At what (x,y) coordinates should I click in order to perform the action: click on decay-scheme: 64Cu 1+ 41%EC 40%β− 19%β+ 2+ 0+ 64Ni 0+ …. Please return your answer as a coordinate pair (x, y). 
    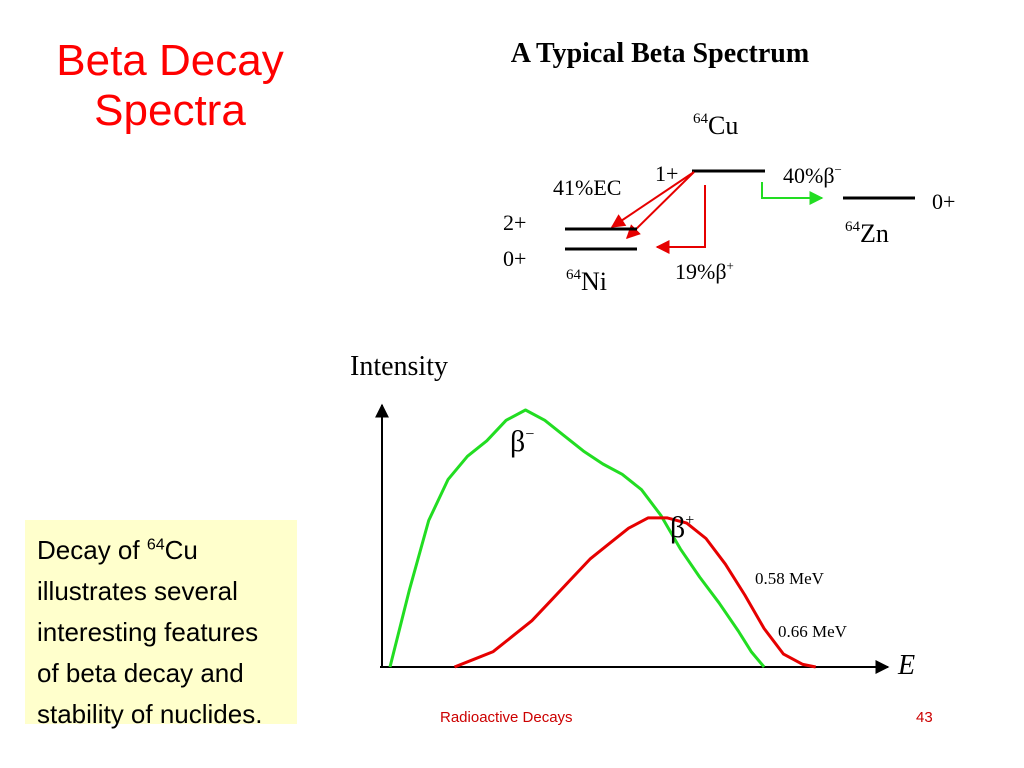
    Looking at the image, I should click on (729, 203).